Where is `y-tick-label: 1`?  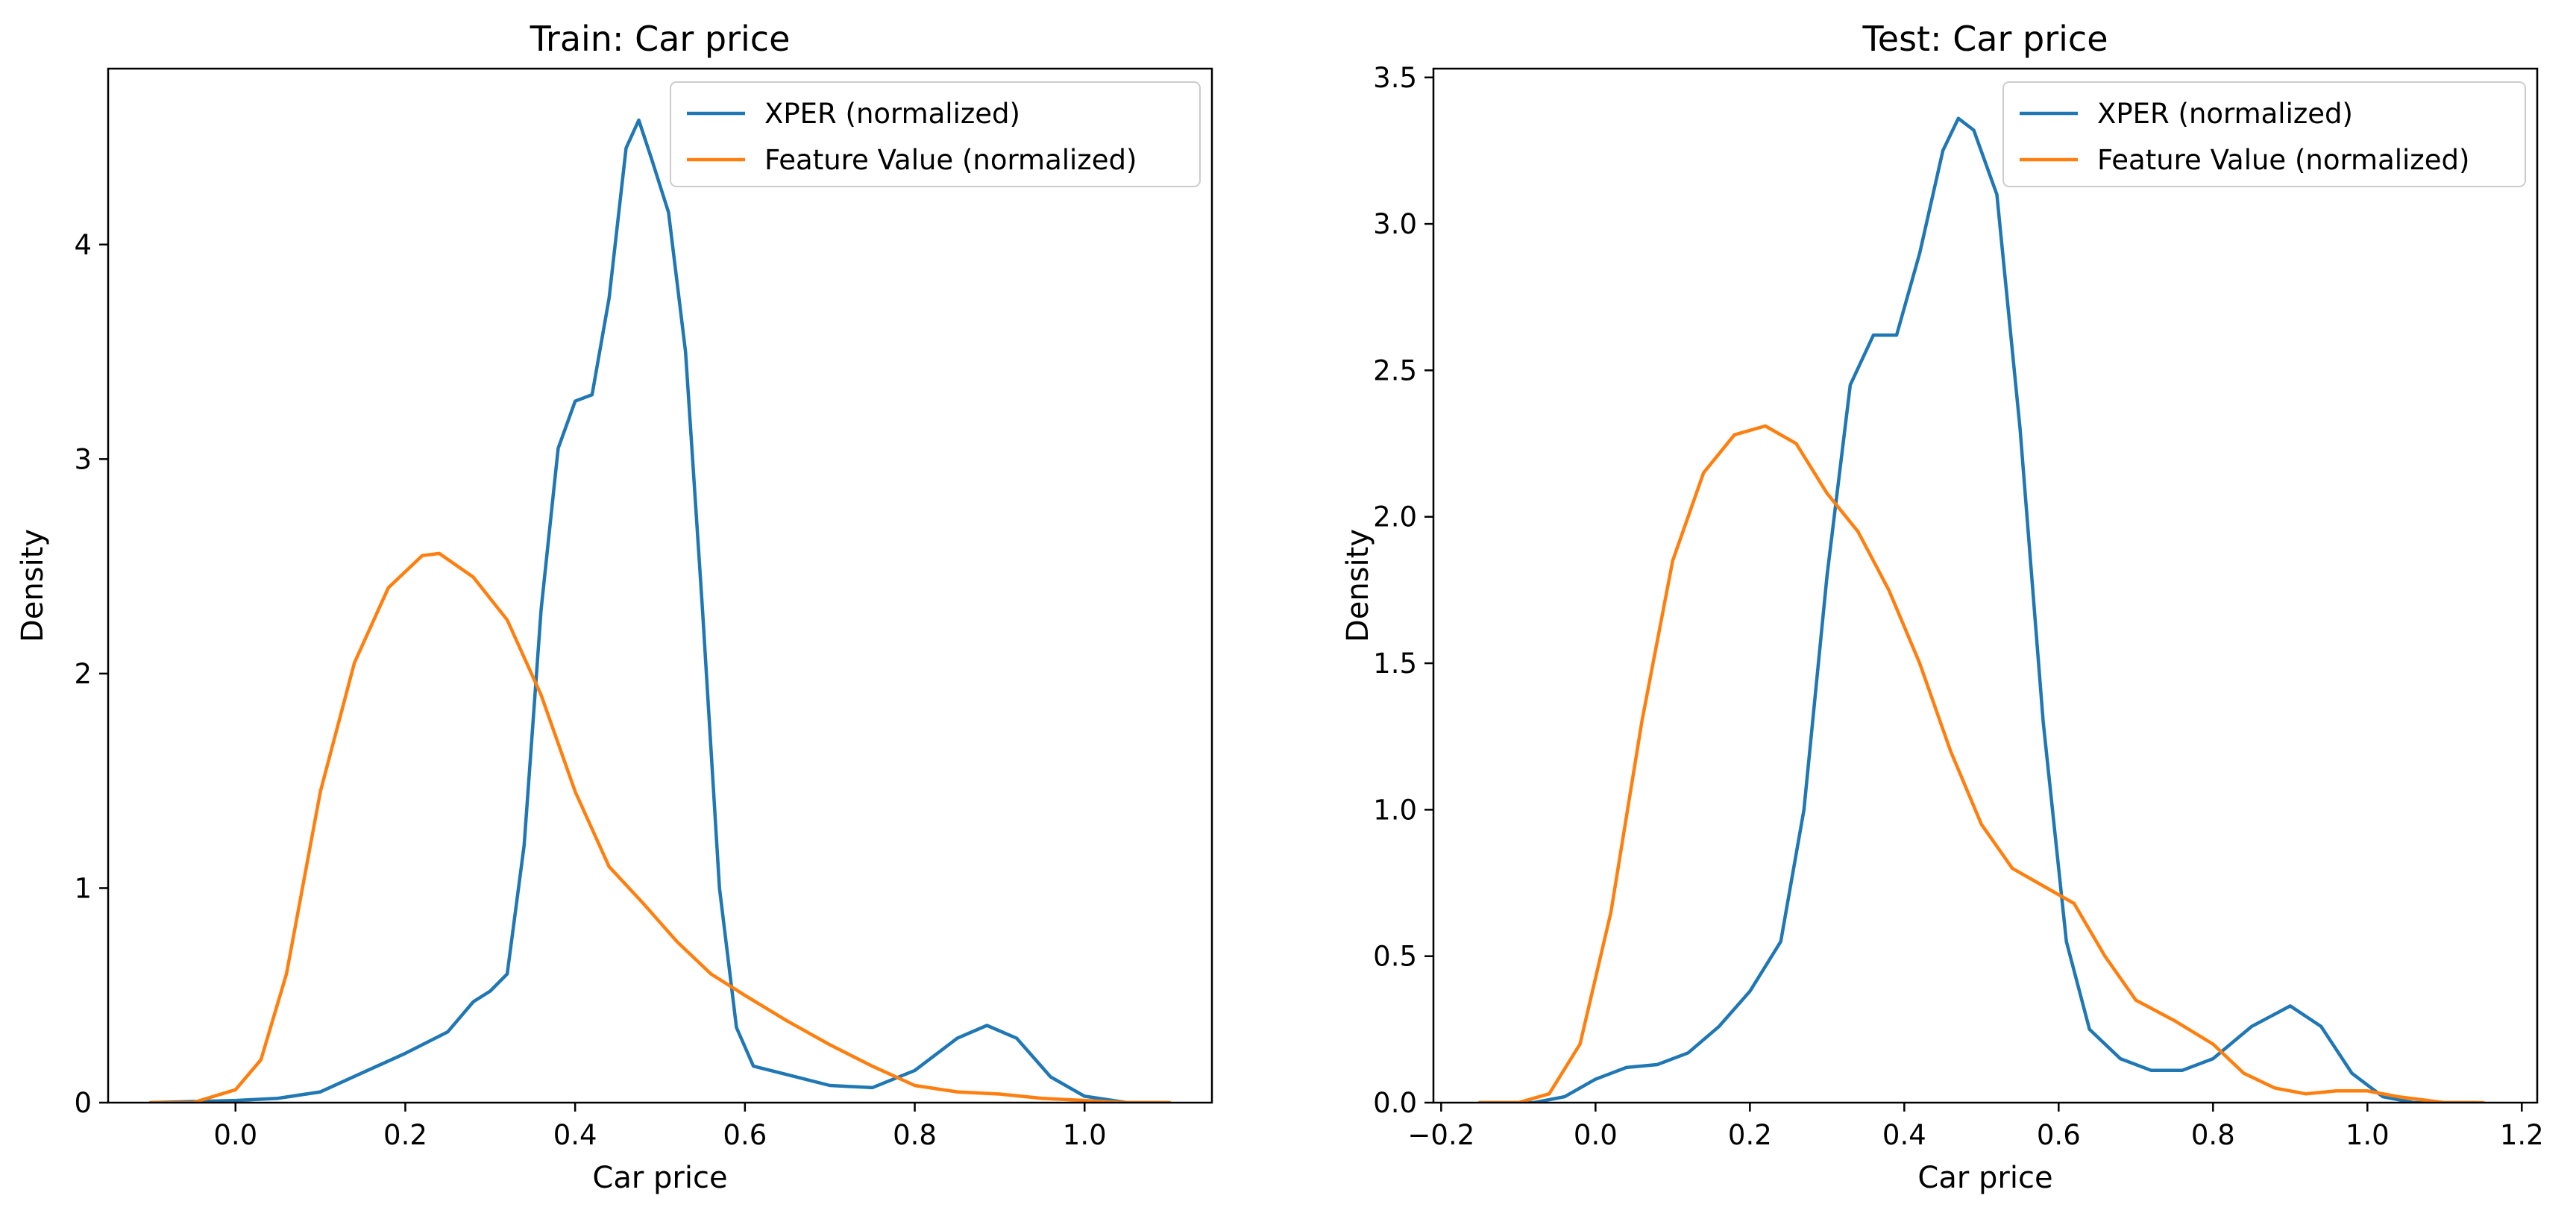
y-tick-label: 1 is located at coordinates (83, 888).